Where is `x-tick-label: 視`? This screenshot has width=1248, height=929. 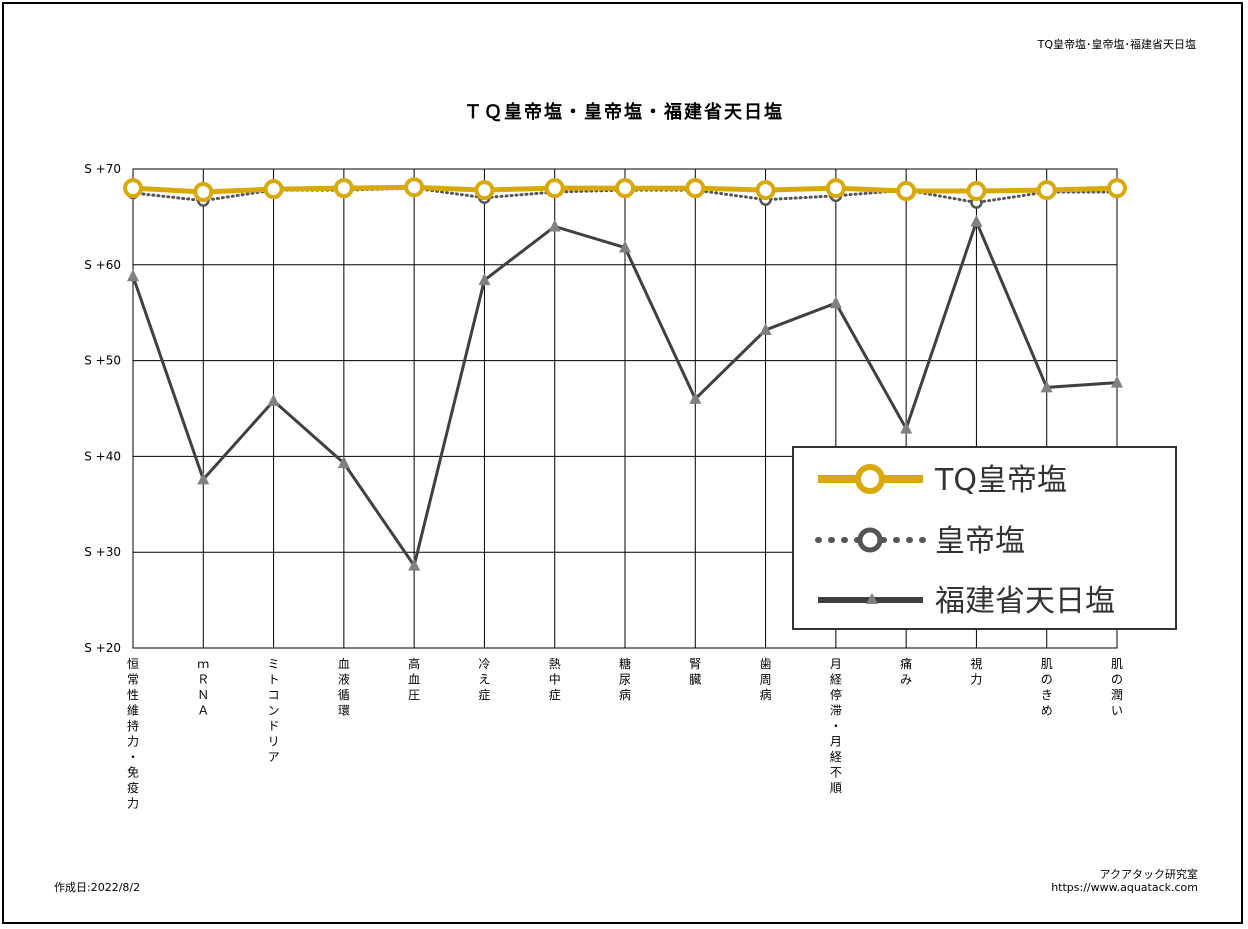 x-tick-label: 視 is located at coordinates (976, 663).